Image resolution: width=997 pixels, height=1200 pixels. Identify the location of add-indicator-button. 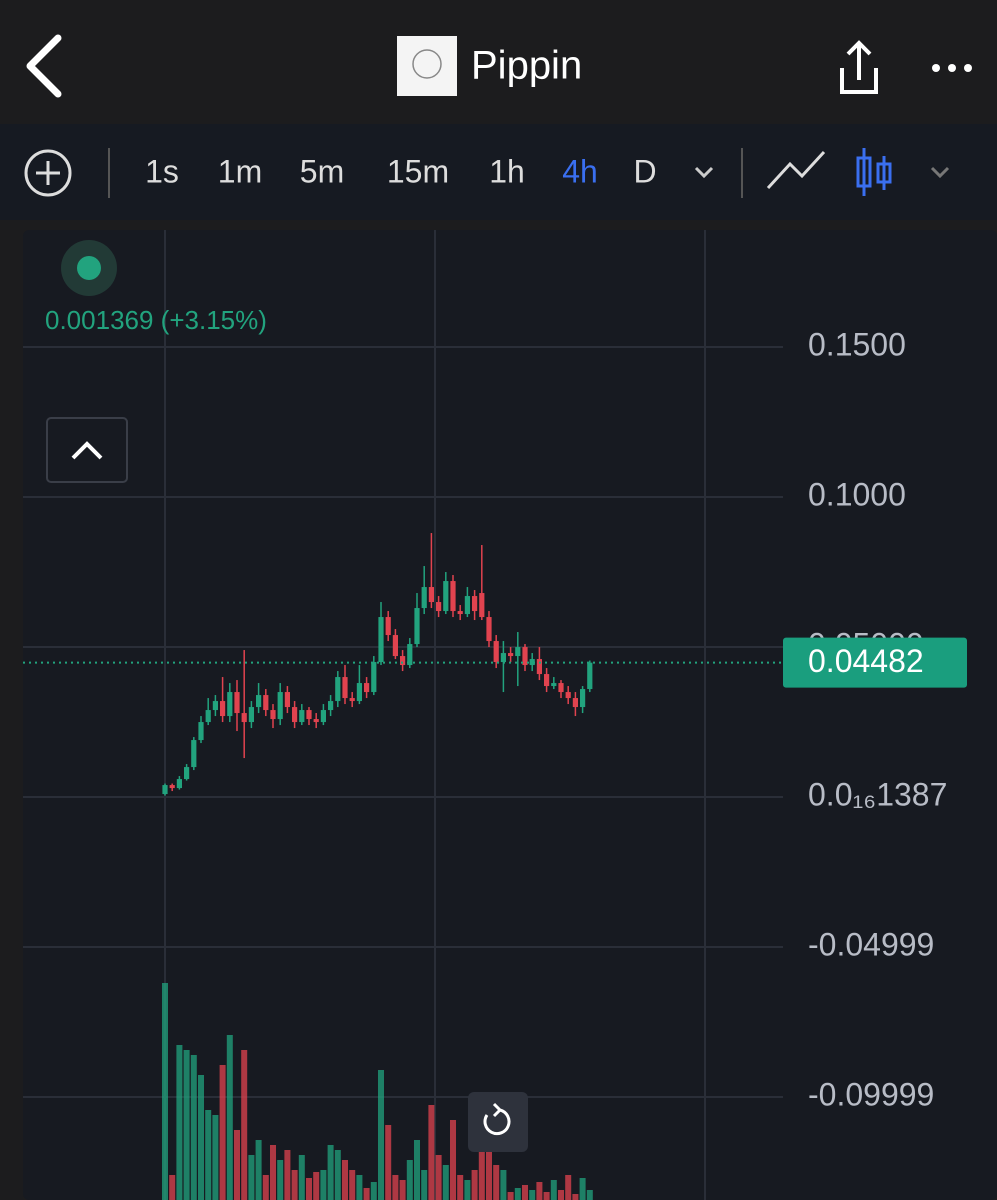
(48, 173).